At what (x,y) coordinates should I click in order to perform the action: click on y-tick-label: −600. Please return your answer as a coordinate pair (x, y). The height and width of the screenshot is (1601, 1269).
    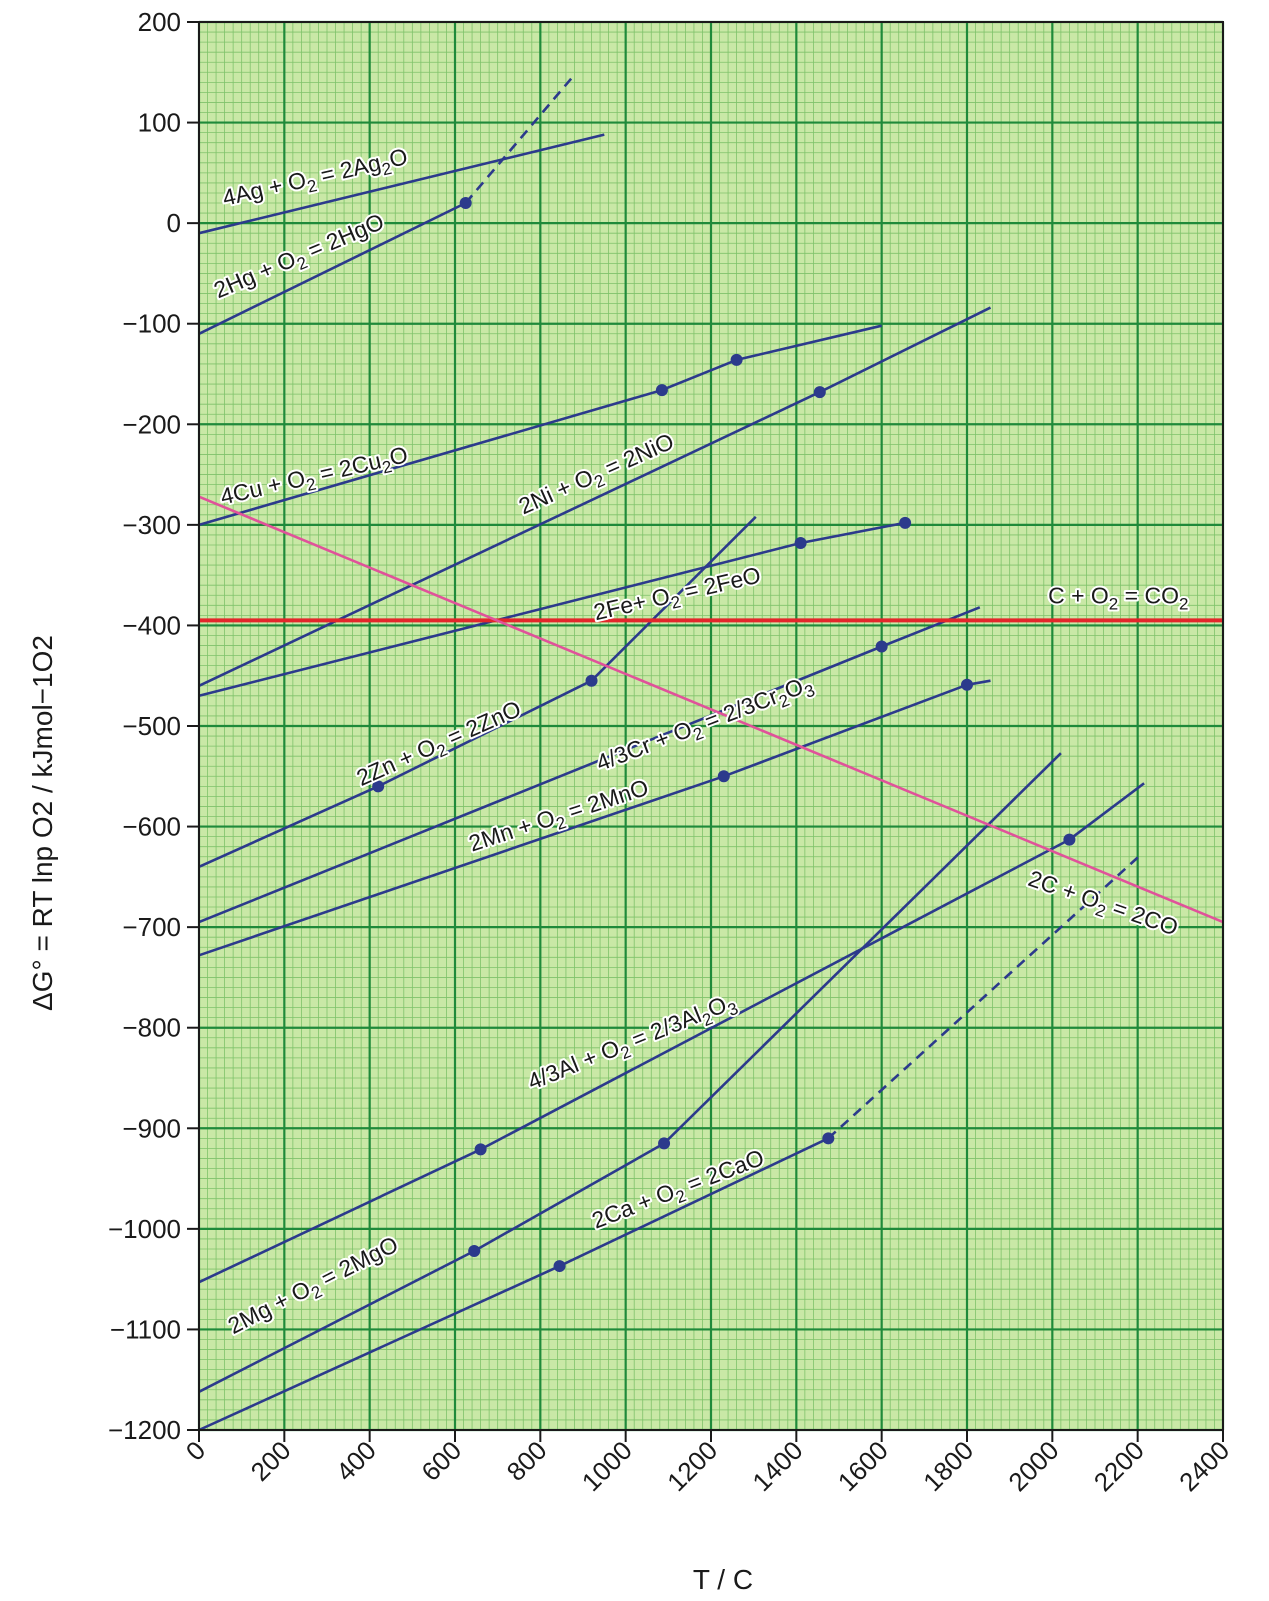
    Looking at the image, I should click on (151, 827).